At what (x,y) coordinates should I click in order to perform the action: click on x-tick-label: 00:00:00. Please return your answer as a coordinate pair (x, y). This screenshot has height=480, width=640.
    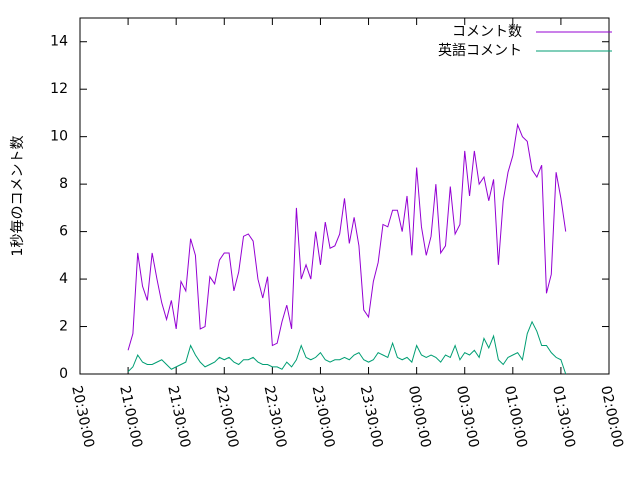
    Looking at the image, I should click on (419, 416).